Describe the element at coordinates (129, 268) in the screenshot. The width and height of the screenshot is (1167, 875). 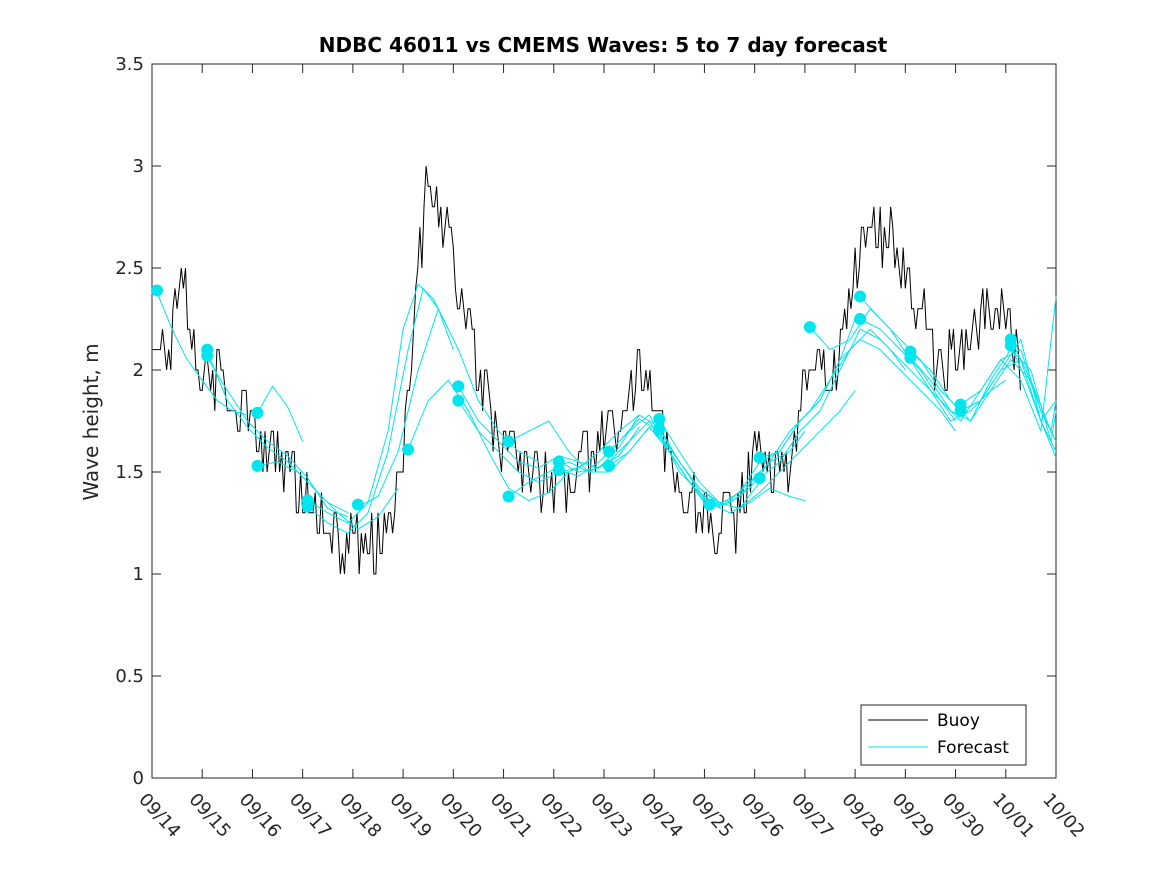
I see `y-tick-label: 2.5` at that location.